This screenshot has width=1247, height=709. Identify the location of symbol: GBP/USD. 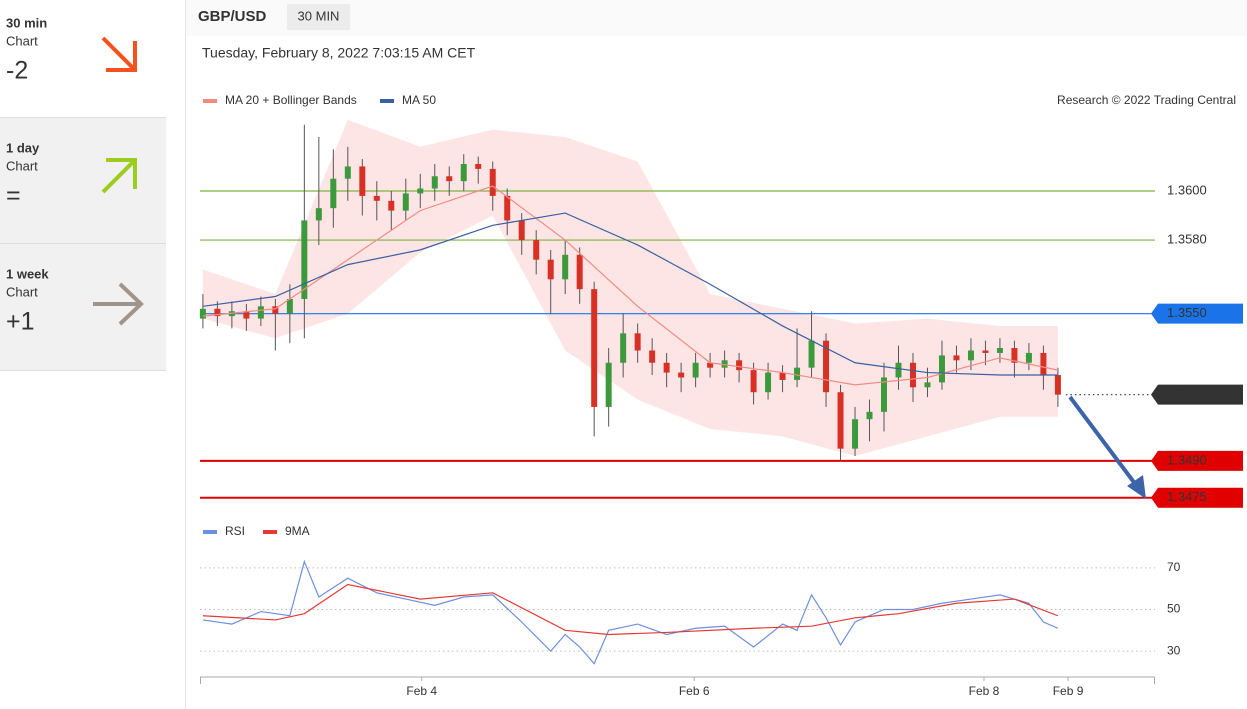
(232, 16).